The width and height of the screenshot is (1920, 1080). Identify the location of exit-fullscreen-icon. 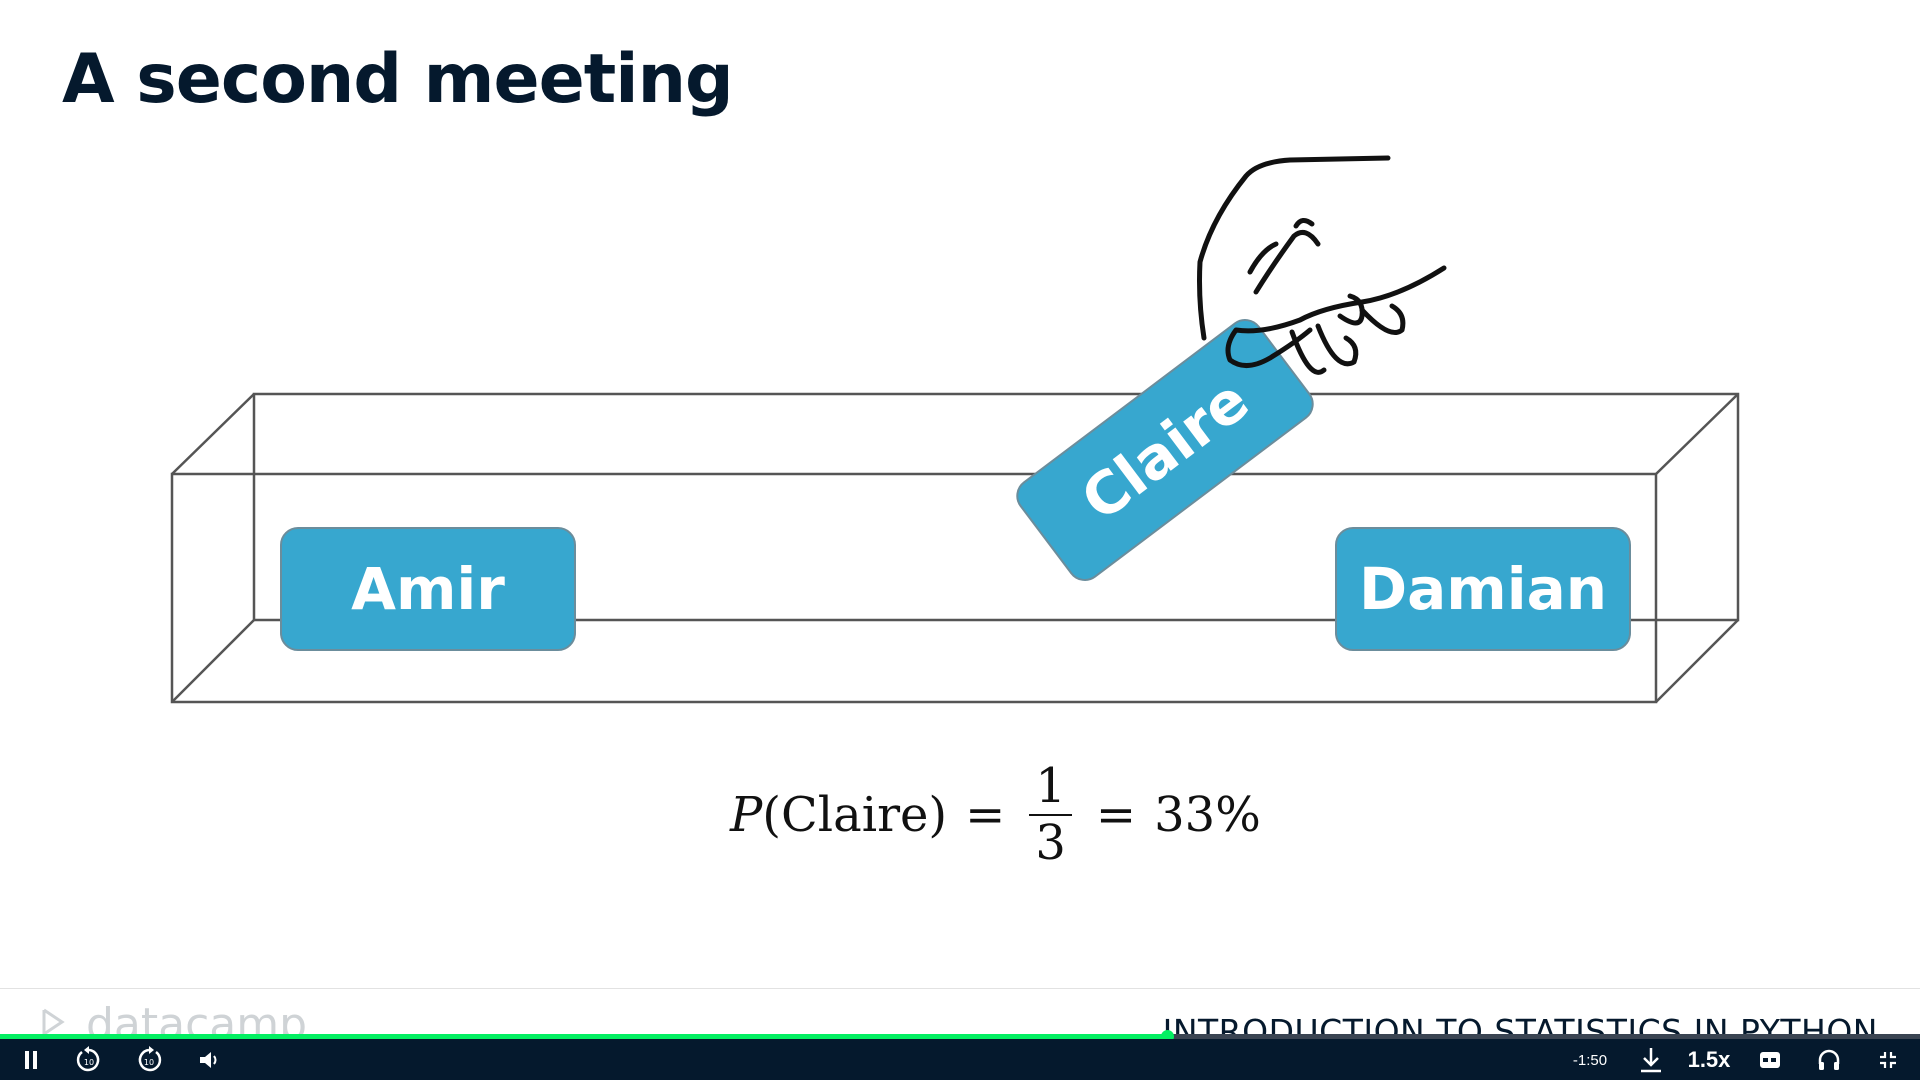
(1888, 1060).